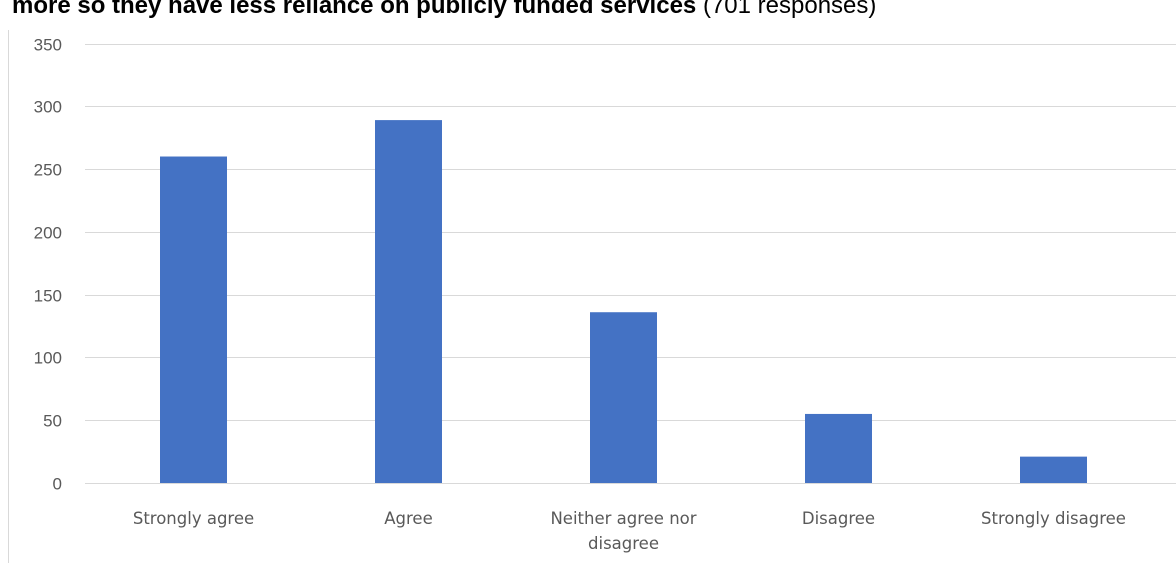  What do you see at coordinates (786, 9) in the screenshot?
I see `chart-title-responses: (701 responses)` at bounding box center [786, 9].